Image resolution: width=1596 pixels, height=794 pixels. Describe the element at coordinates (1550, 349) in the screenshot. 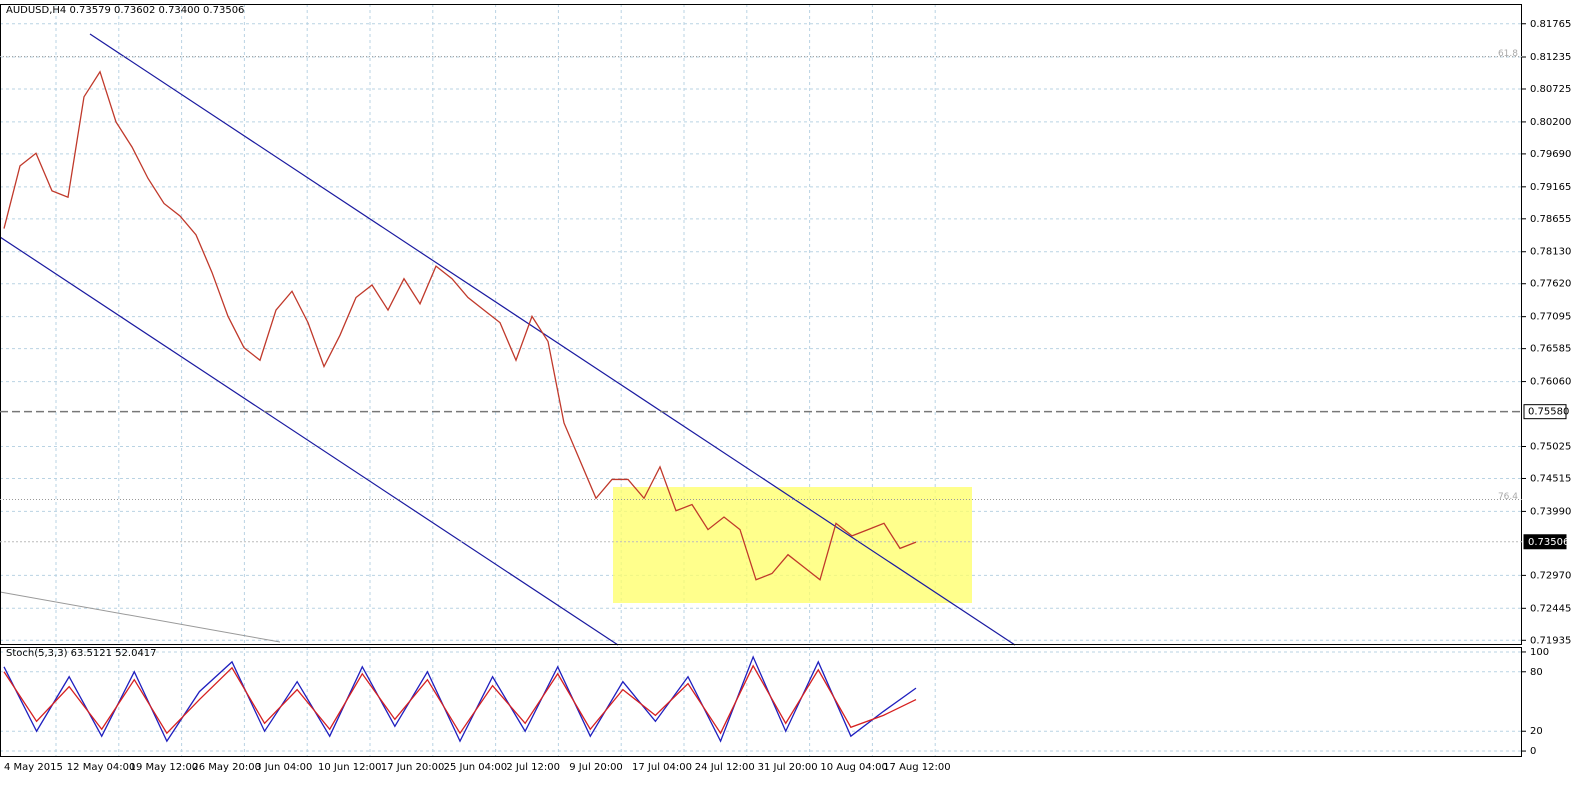

I see `y-tick-label: 0.76585` at that location.